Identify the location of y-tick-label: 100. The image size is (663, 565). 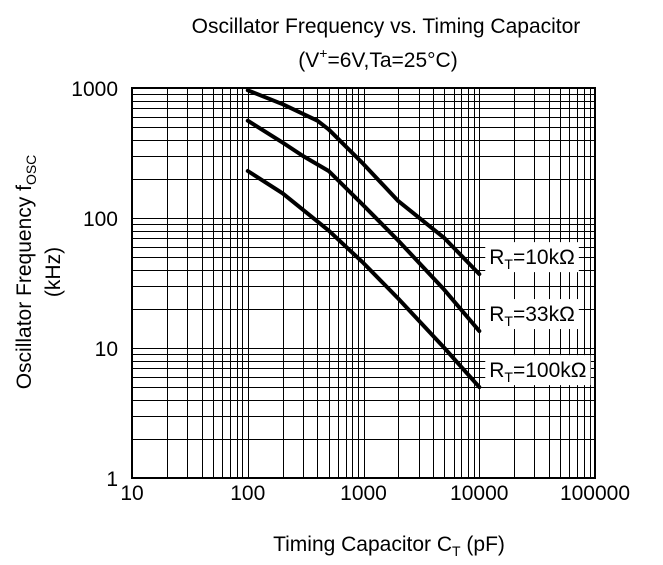
(100, 219).